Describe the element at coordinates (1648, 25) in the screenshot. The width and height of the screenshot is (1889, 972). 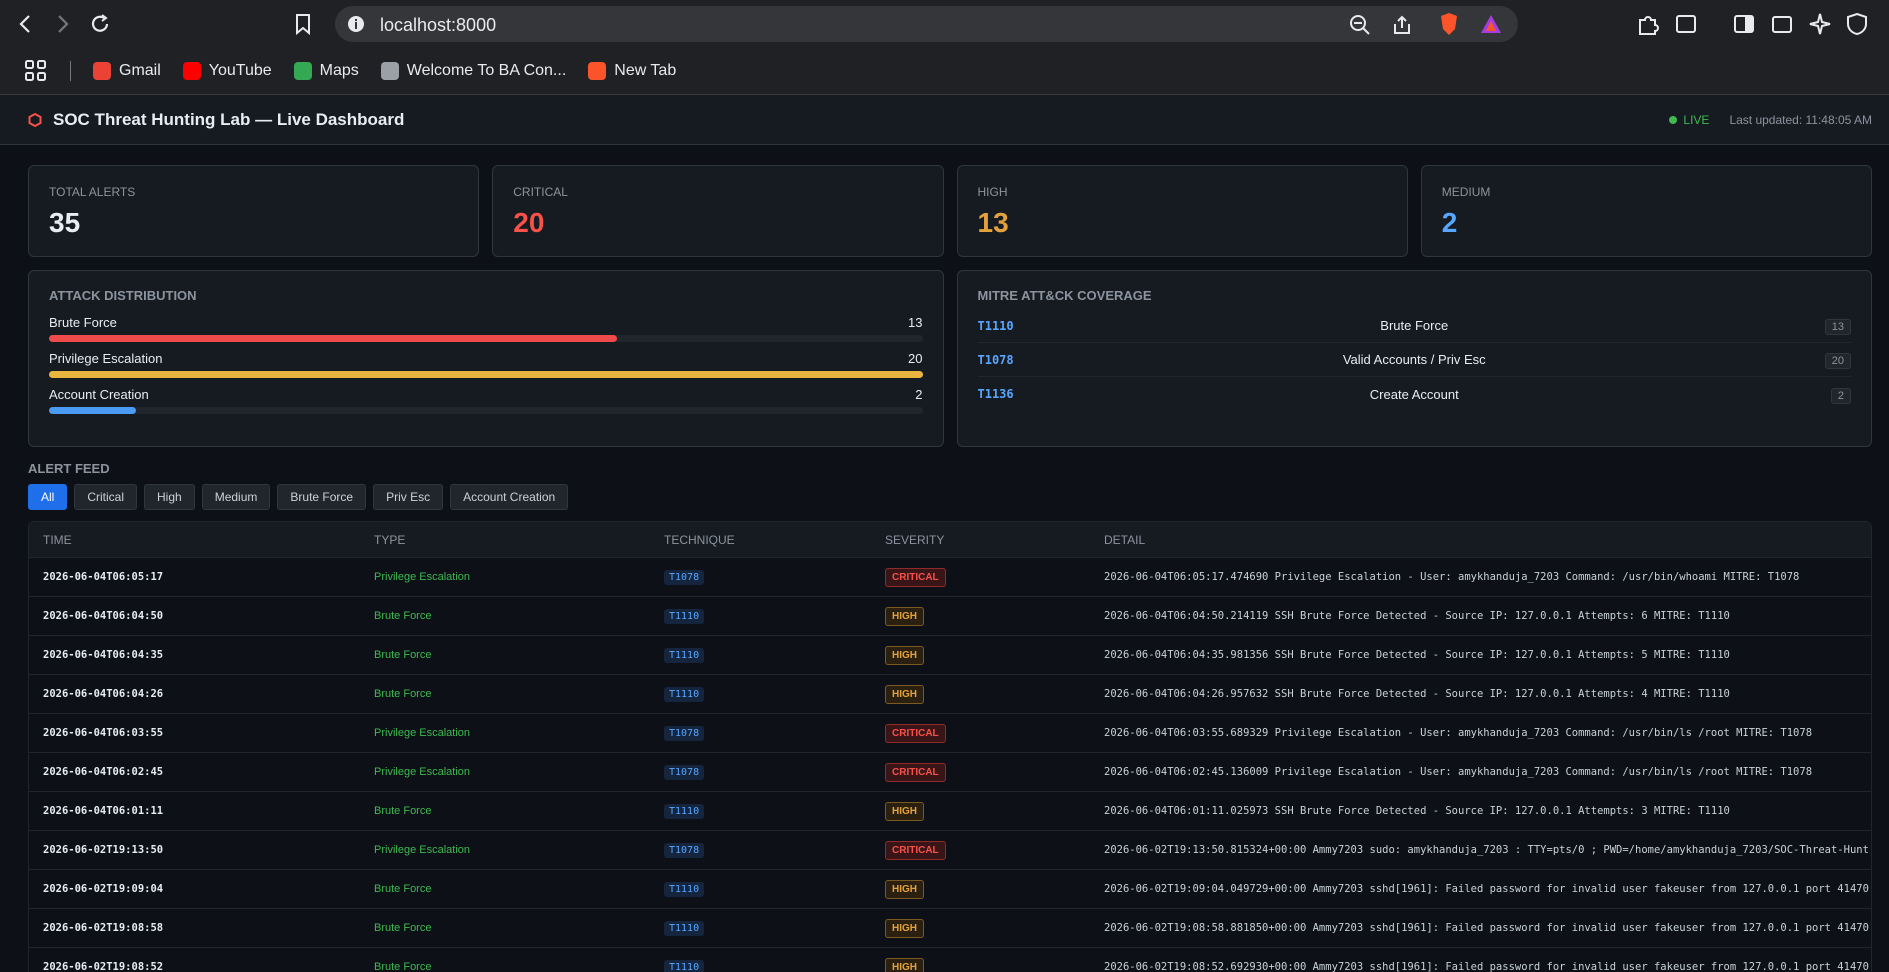
I see `extensions-icon` at that location.